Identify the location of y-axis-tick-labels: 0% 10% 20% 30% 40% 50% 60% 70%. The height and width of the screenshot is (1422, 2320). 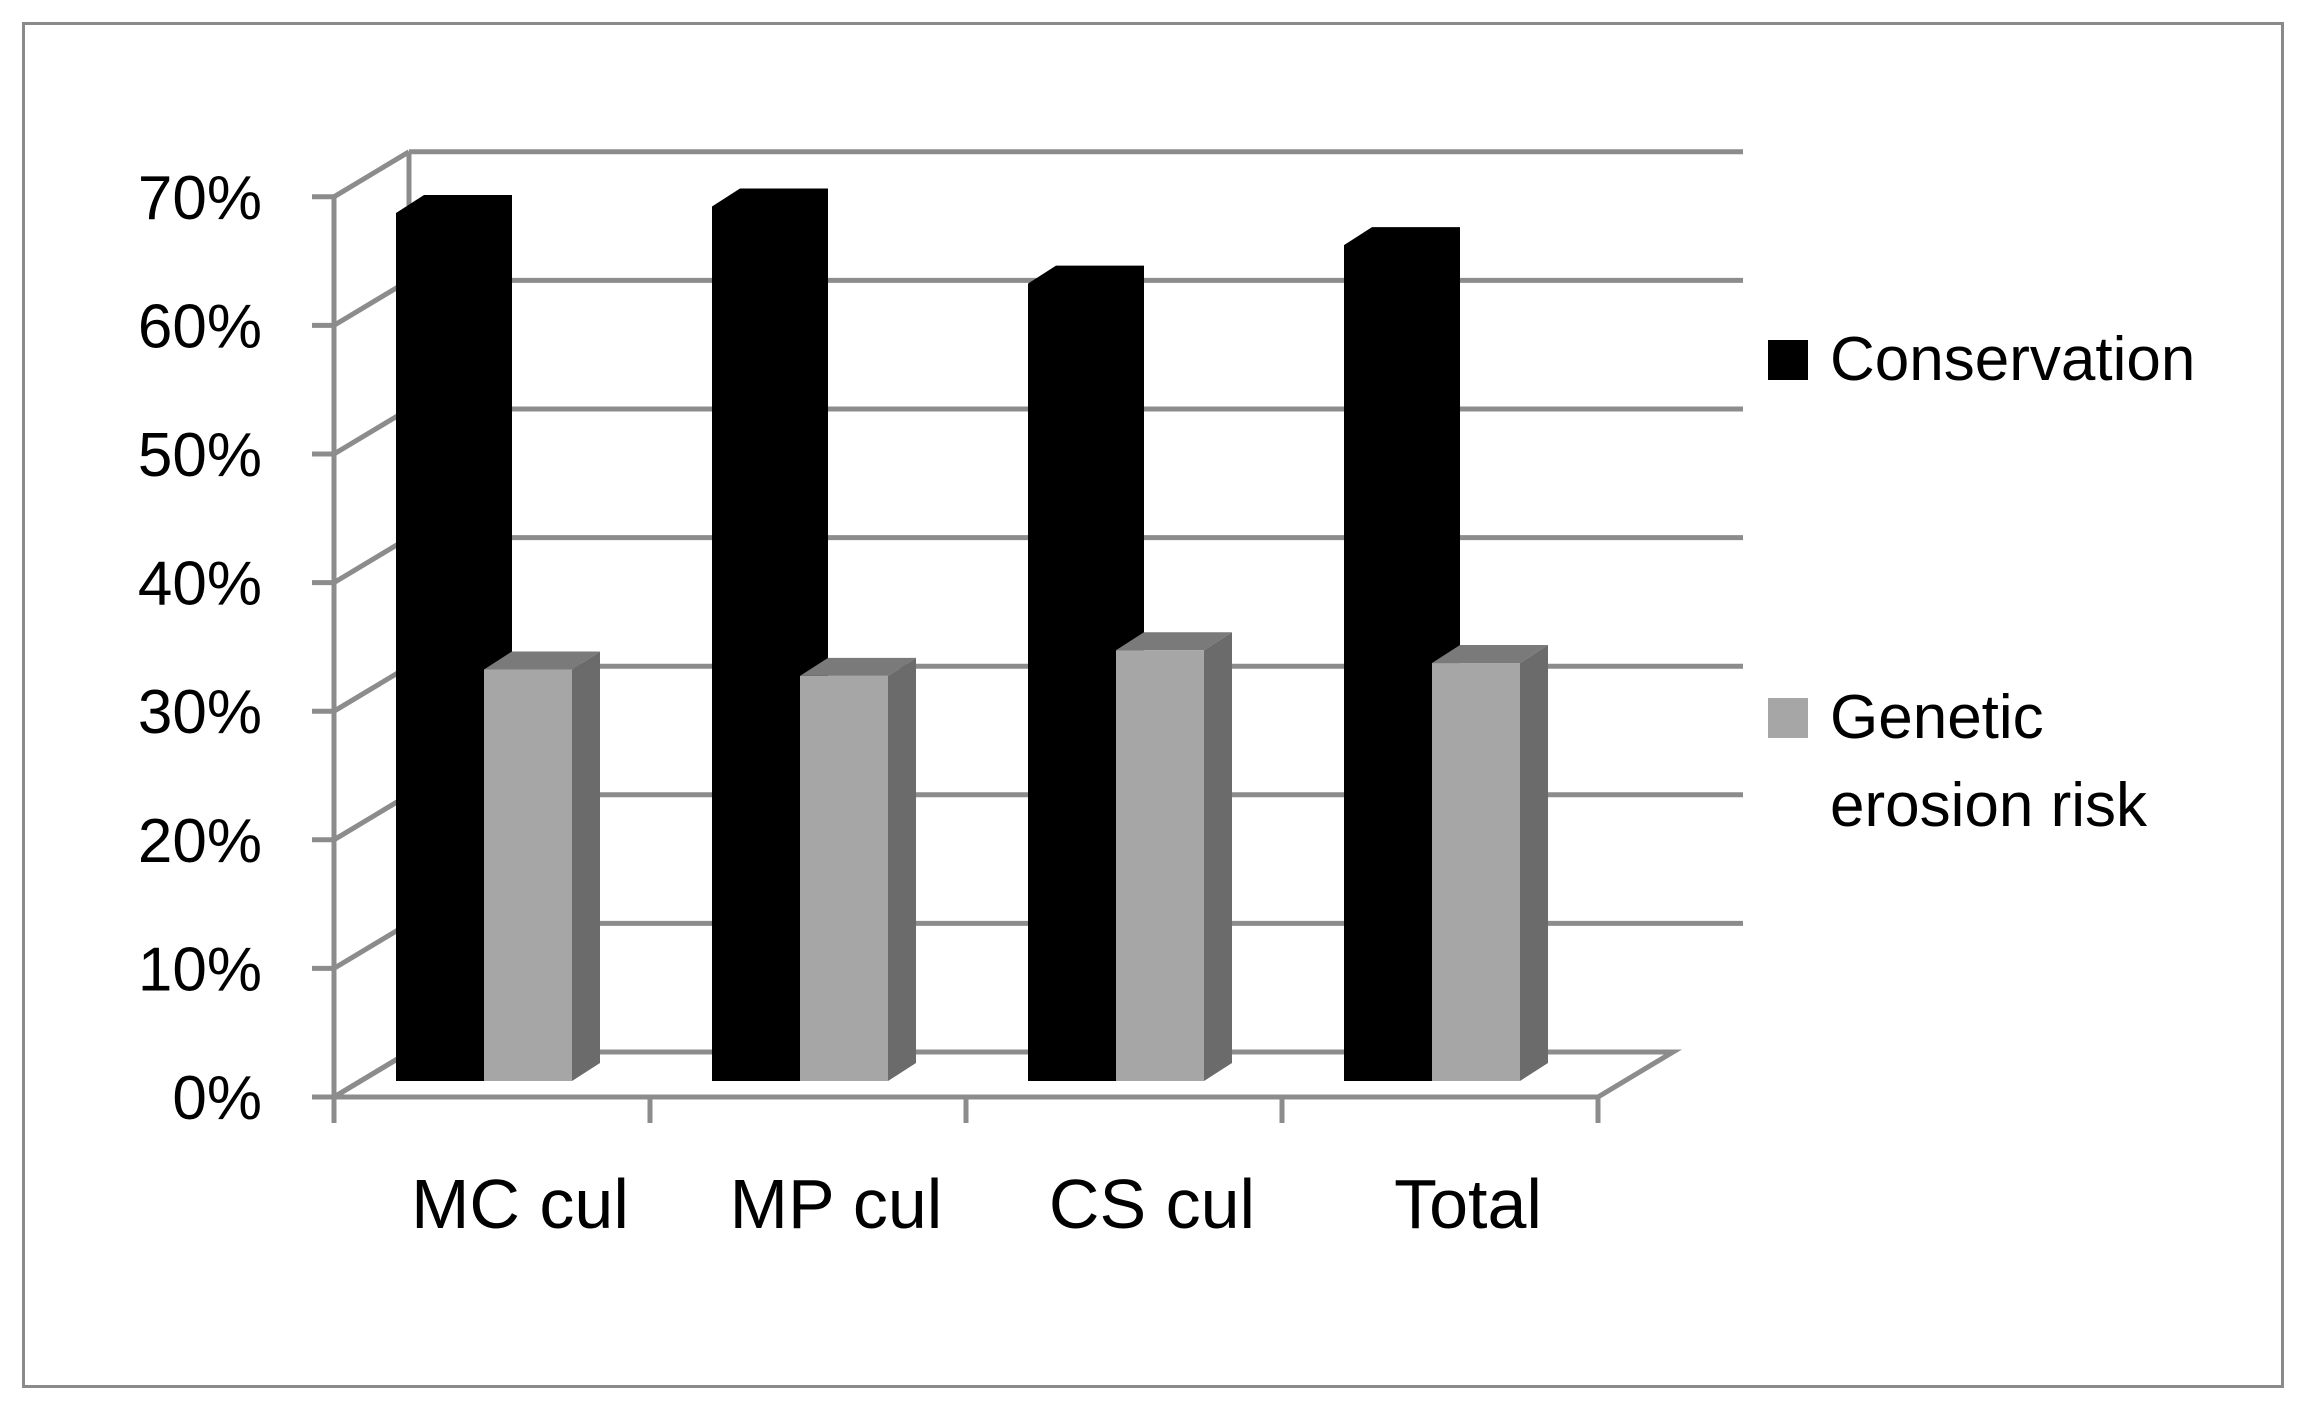
(200, 648).